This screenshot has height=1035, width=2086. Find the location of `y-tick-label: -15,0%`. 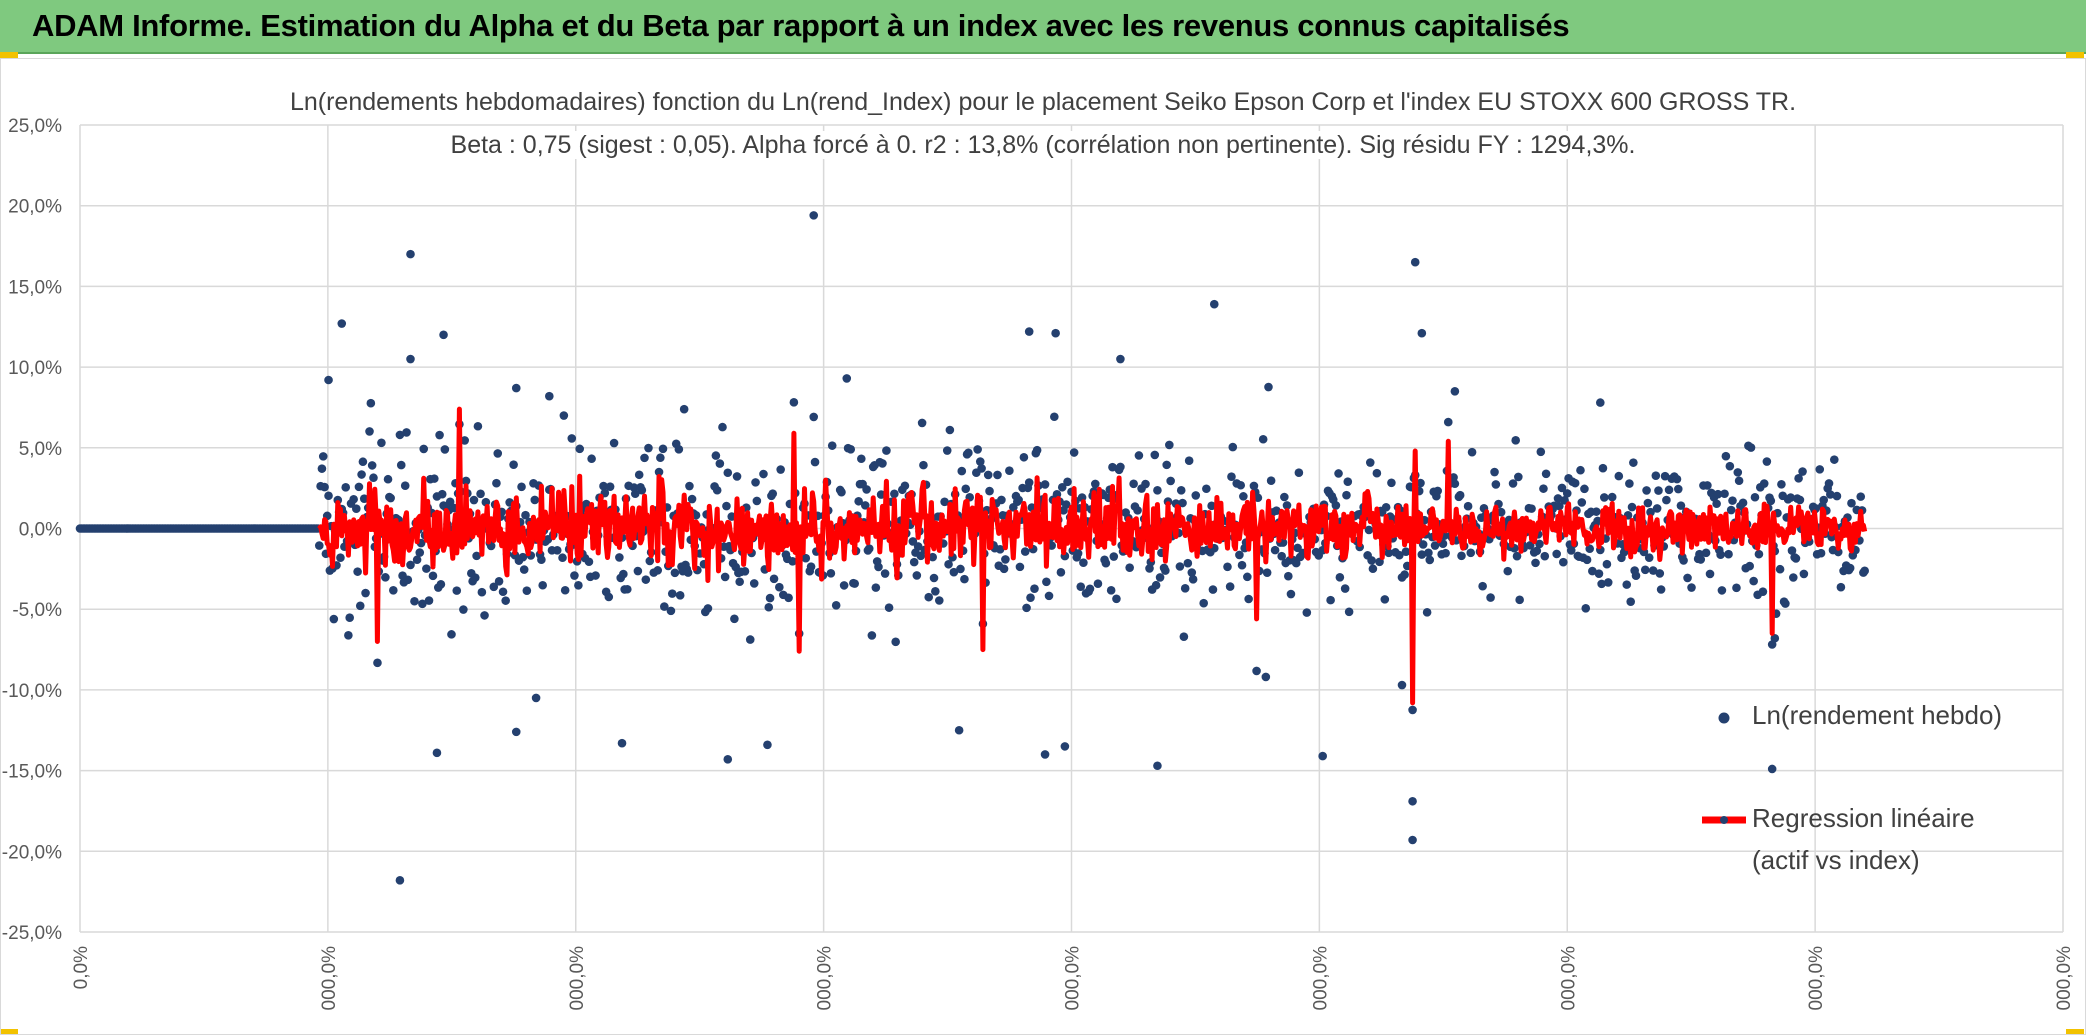

y-tick-label: -15,0% is located at coordinates (32, 772).